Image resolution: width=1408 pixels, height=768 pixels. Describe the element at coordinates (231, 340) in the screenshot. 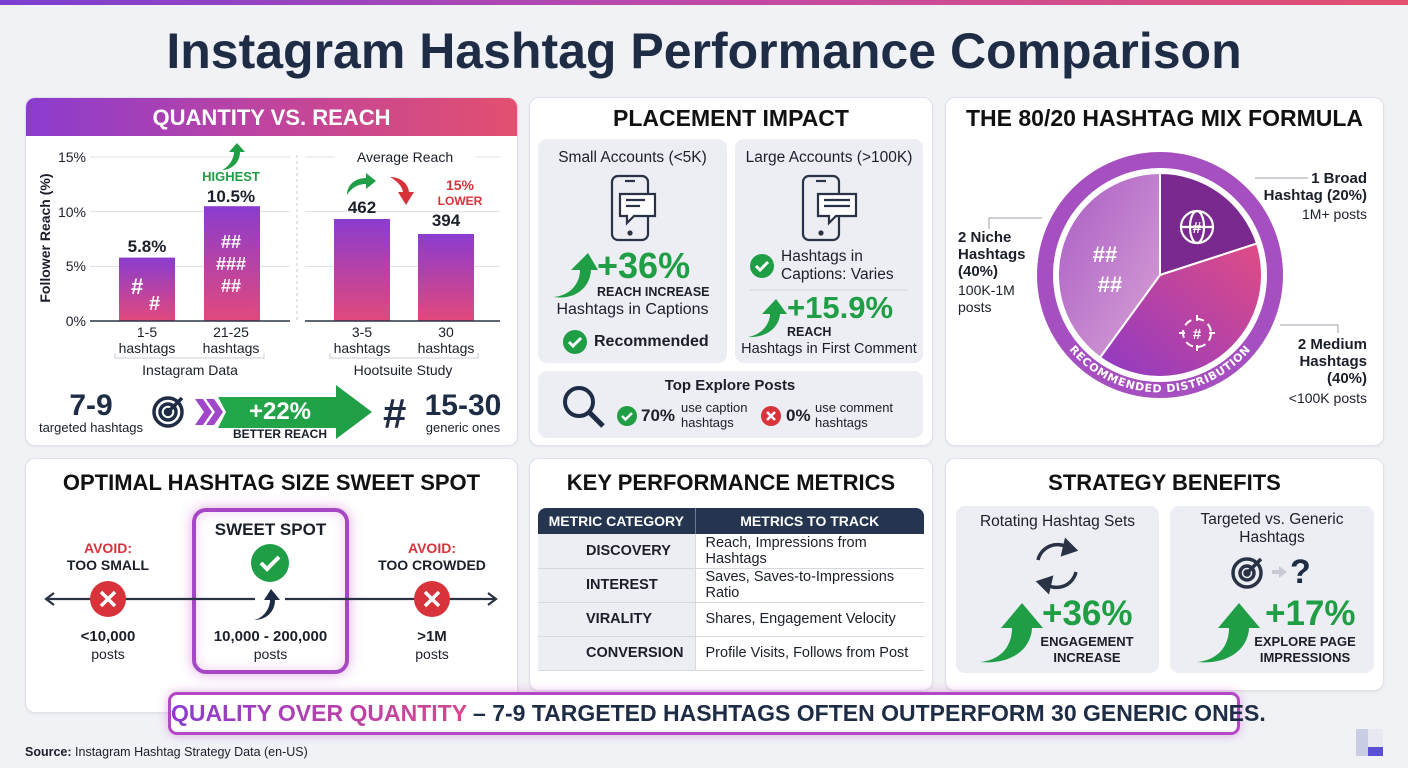

I see `x-tick: 21-25 hashtags` at that location.